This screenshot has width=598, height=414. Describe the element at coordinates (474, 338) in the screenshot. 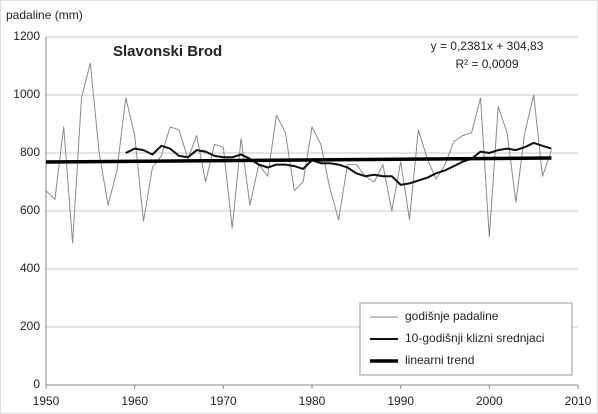

I see `legend-label: 10-godišnji klizni srednjaci` at that location.